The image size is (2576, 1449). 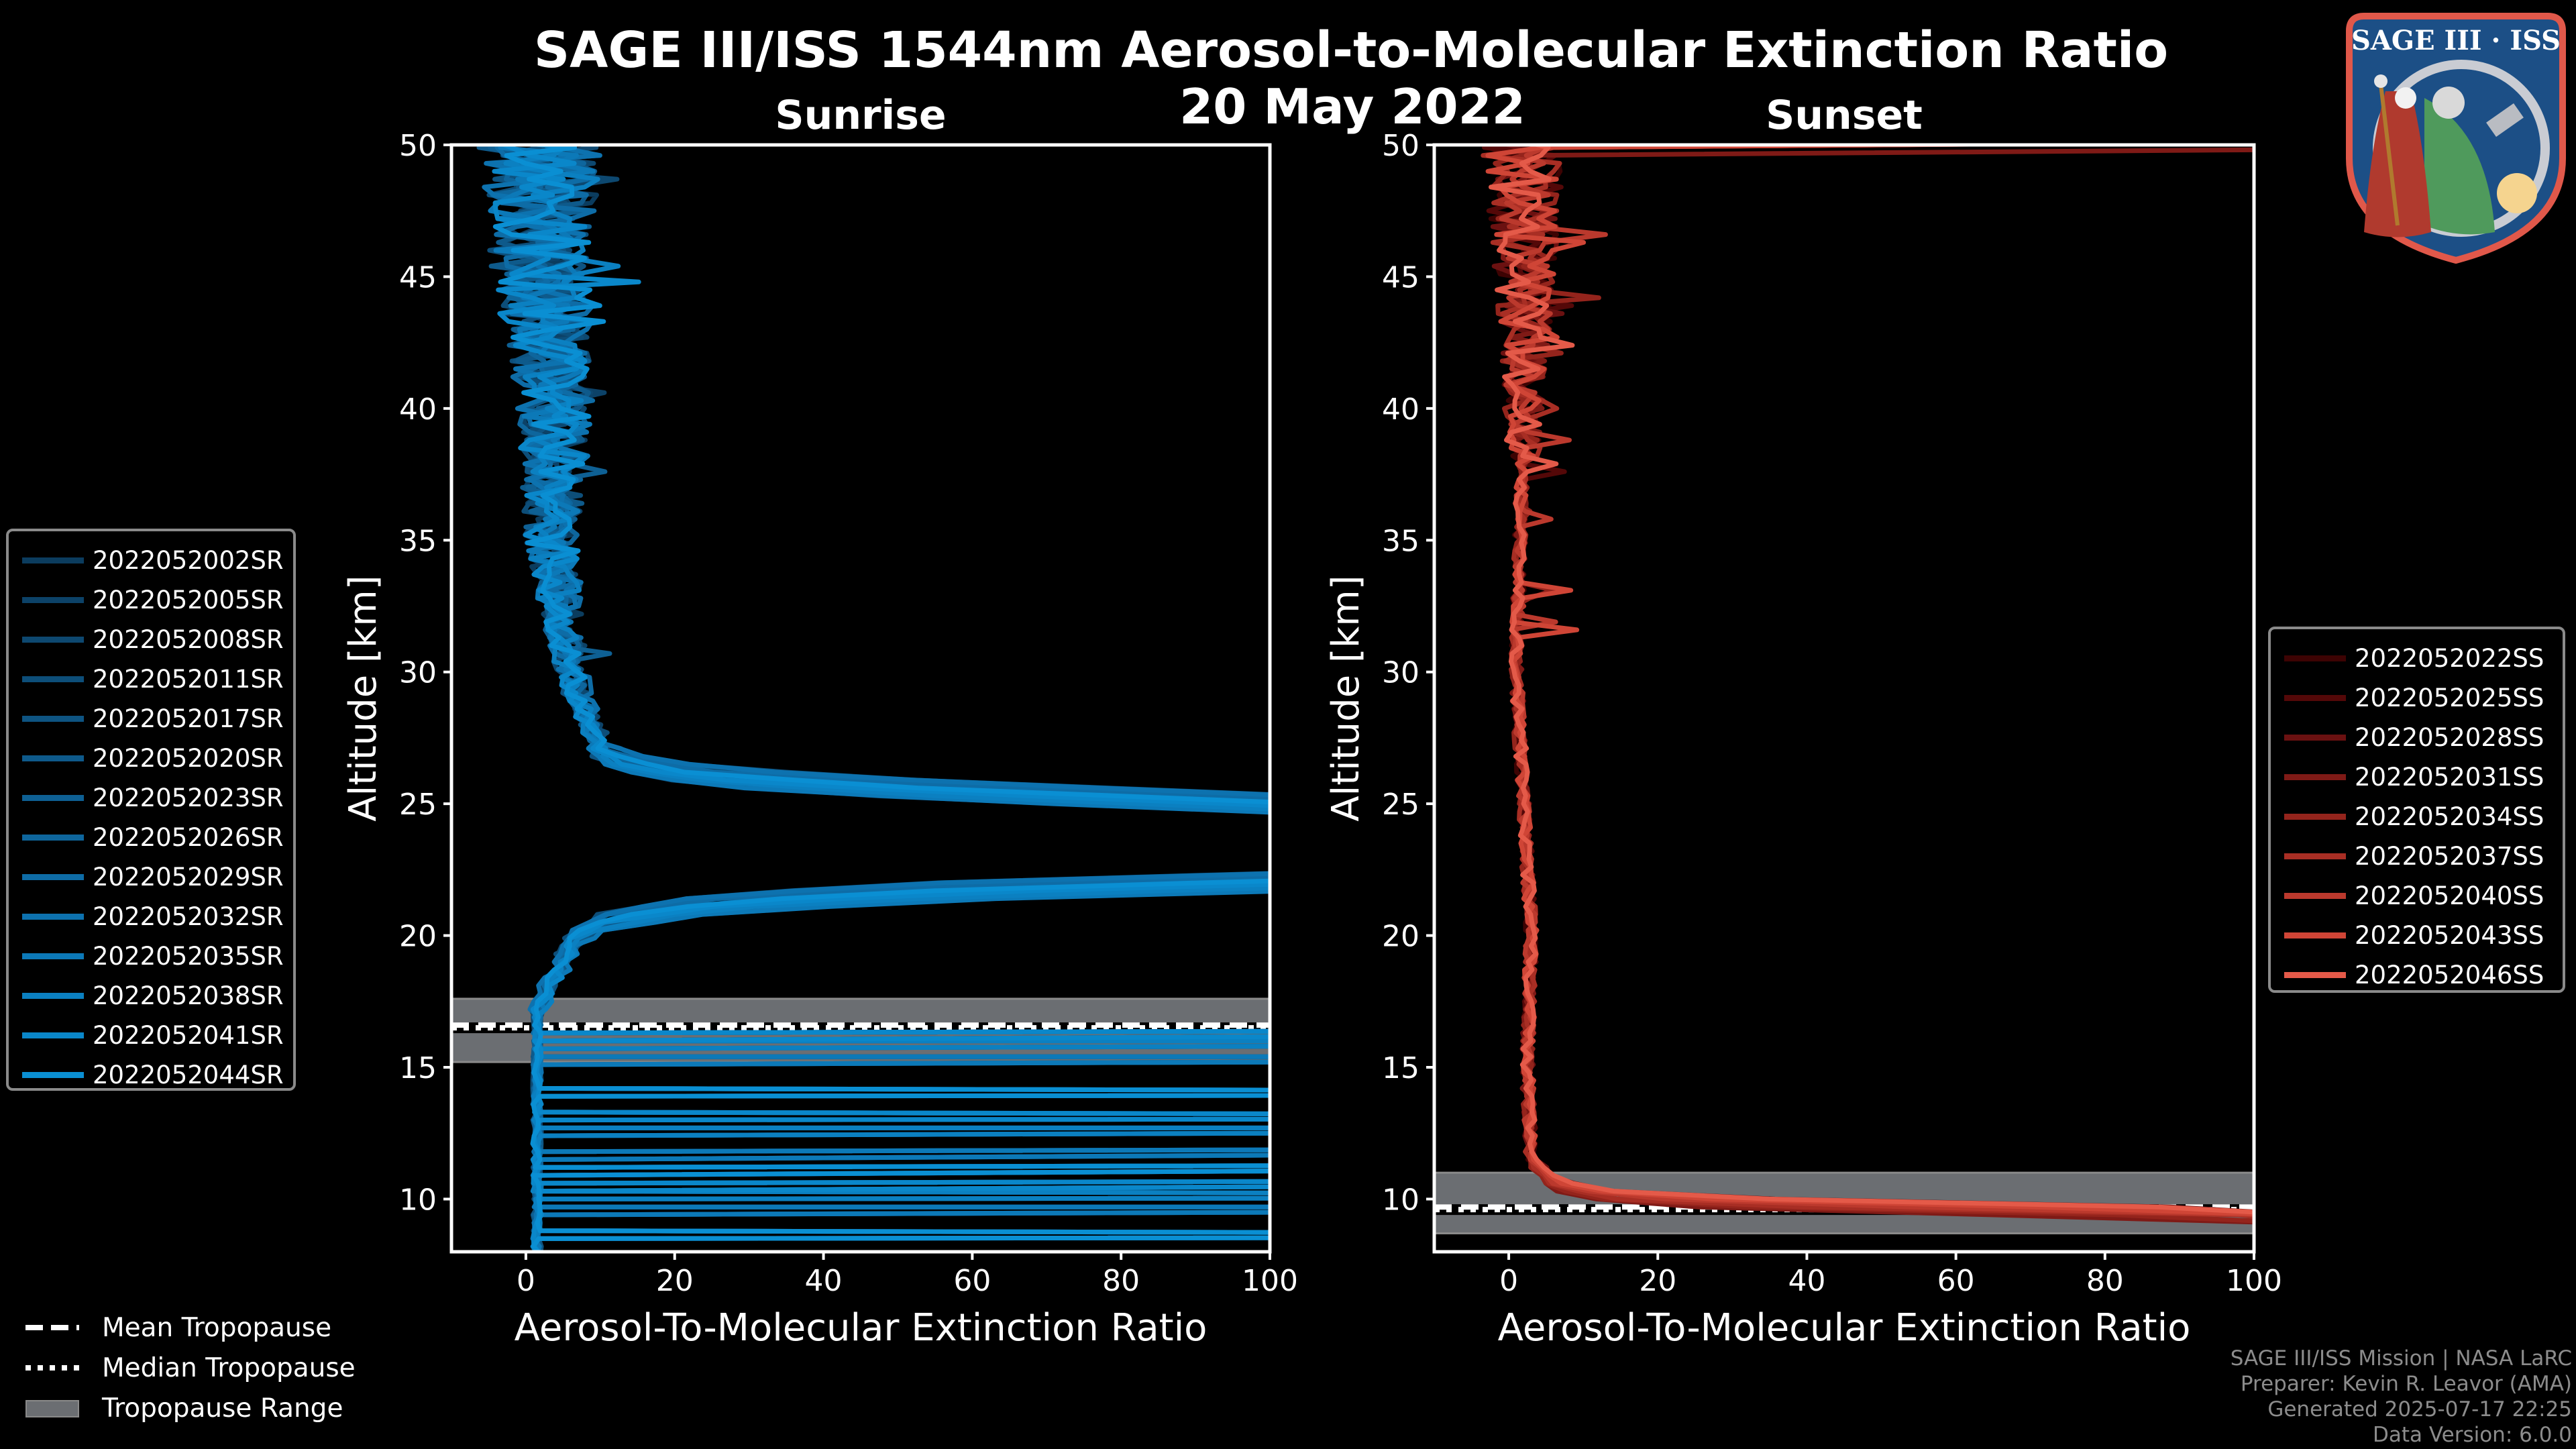 I want to click on legend-label: 2022052037SS, so click(x=2449, y=856).